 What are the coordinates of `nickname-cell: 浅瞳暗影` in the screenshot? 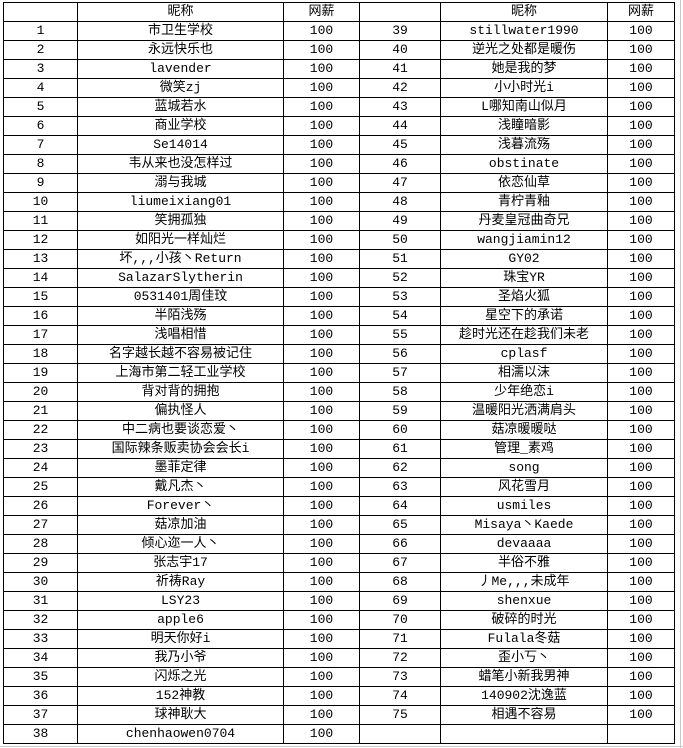 It's located at (524, 126).